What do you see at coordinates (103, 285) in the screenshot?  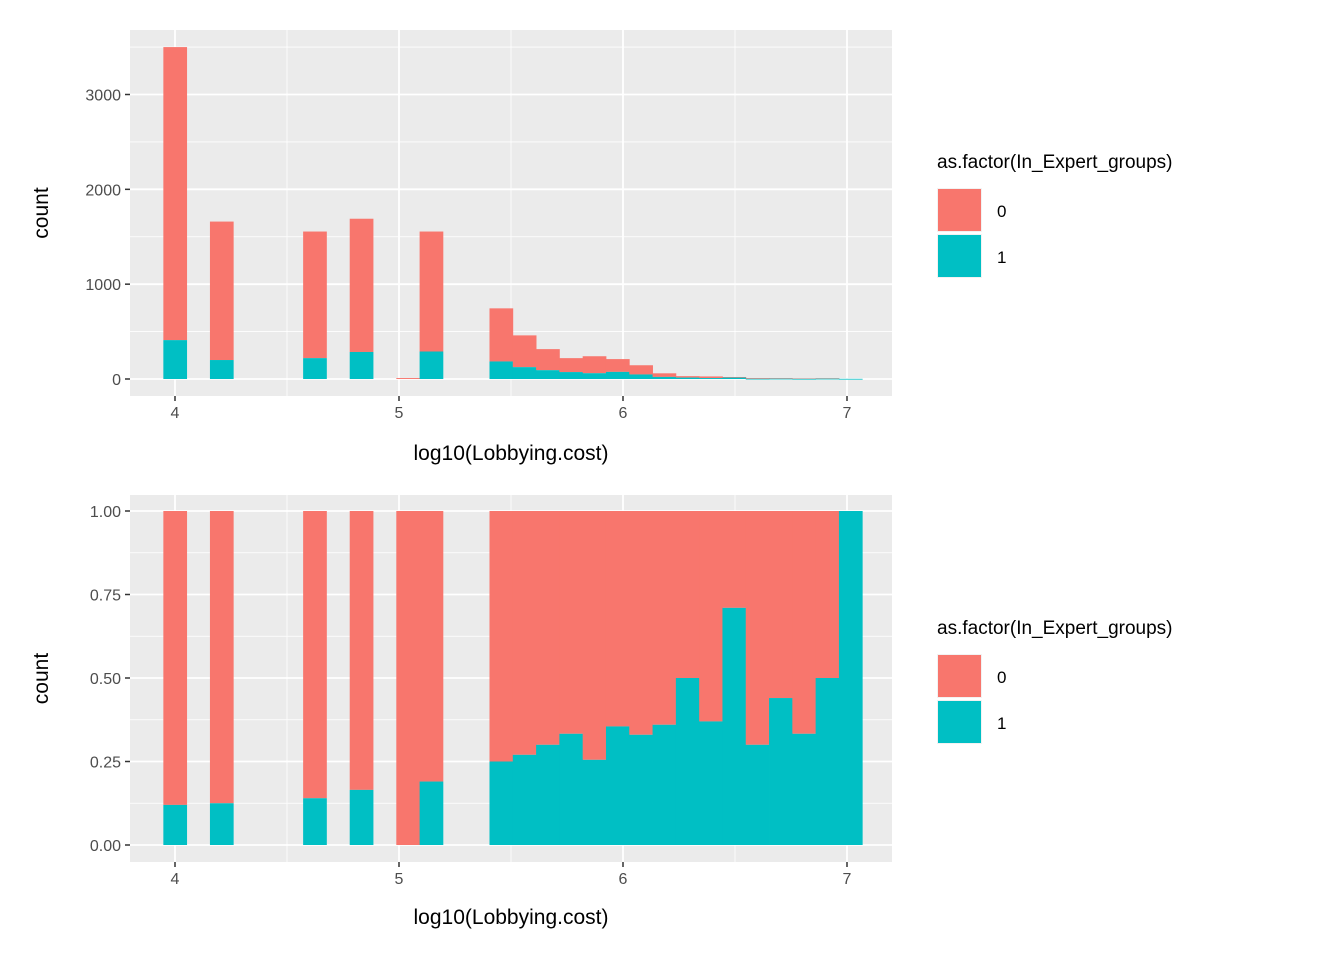 I see `y-tick-label: 1000` at bounding box center [103, 285].